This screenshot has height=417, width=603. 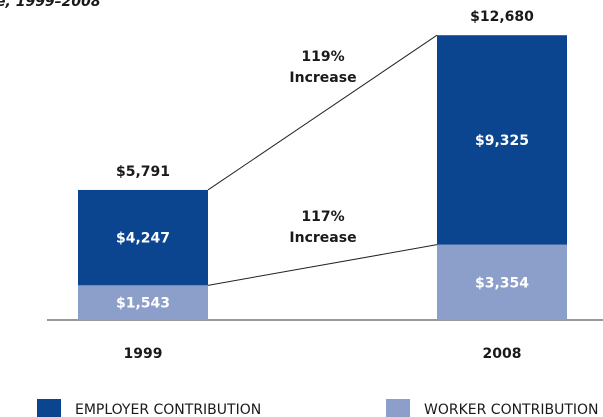 I want to click on value-label: $3,354, so click(x=502, y=283).